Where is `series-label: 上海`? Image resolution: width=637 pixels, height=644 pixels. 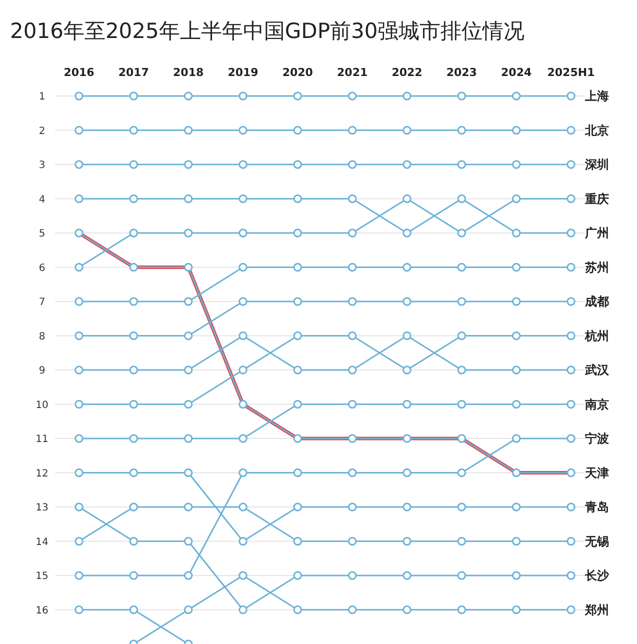
series-label: 上海 is located at coordinates (596, 96).